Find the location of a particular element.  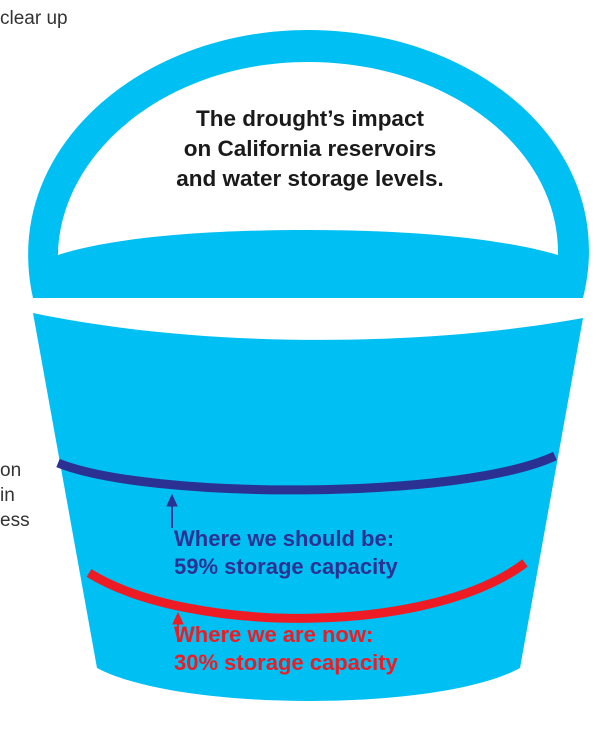

current-level-label: Where we are now: 30% storage capacity is located at coordinates (286, 649).